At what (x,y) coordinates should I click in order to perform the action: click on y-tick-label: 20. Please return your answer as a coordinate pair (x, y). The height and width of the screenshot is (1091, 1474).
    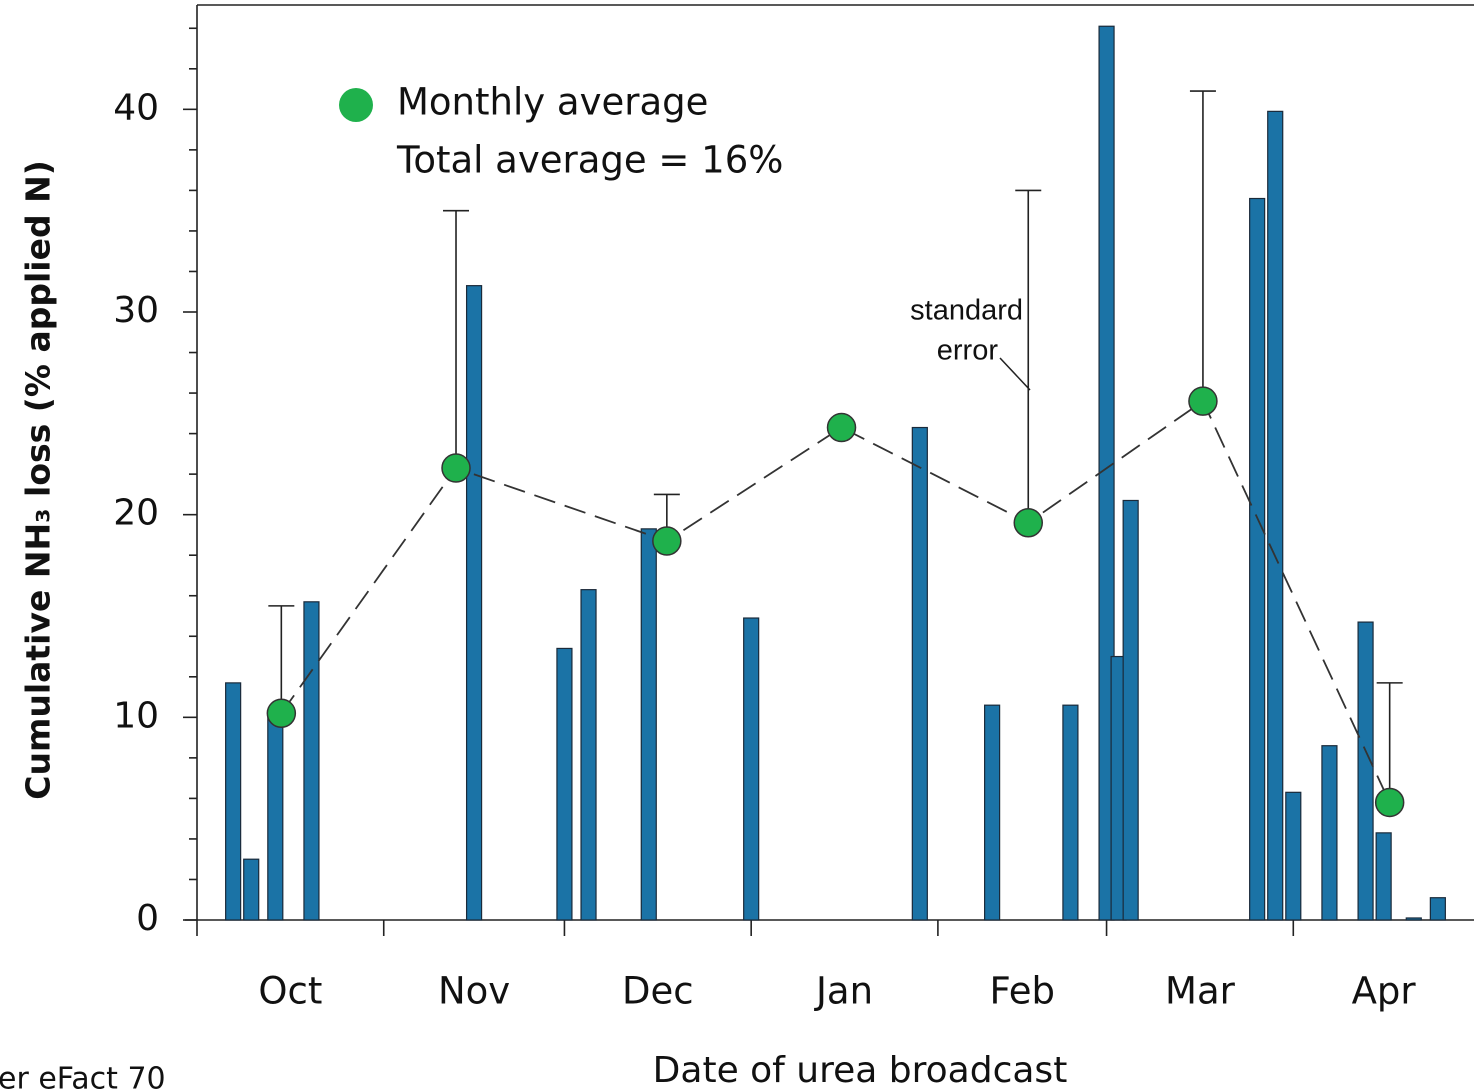
    Looking at the image, I should click on (136, 513).